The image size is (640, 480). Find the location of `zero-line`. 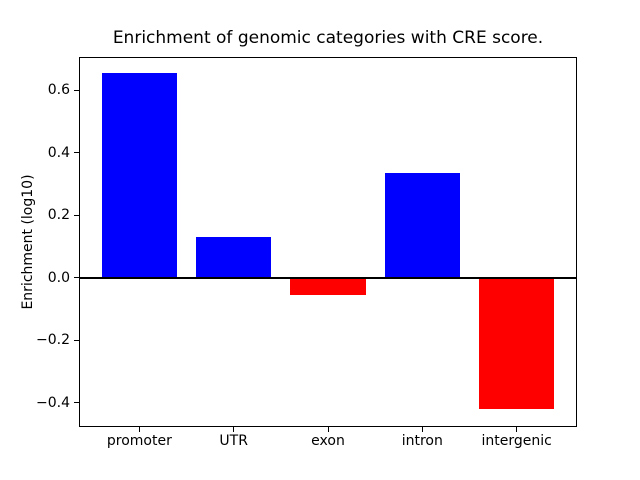

zero-line is located at coordinates (328, 278).